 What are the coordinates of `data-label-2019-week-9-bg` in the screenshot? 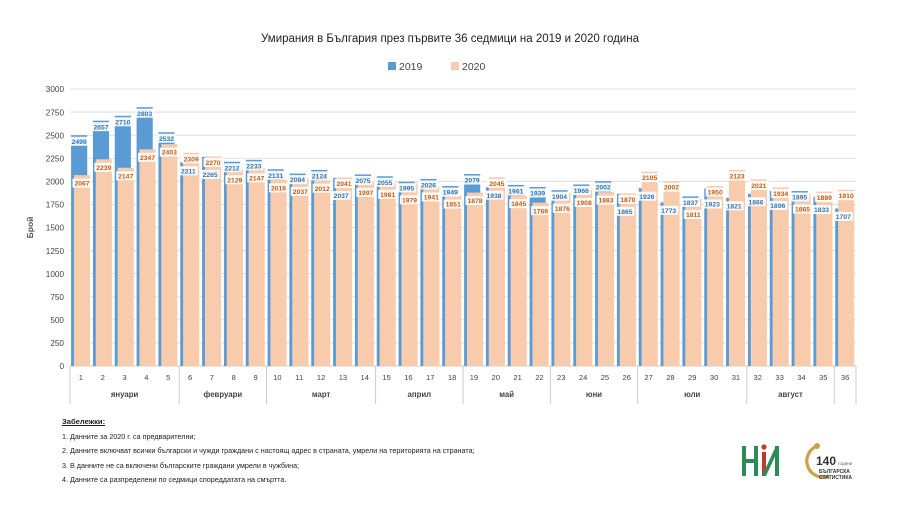 It's located at (254, 166).